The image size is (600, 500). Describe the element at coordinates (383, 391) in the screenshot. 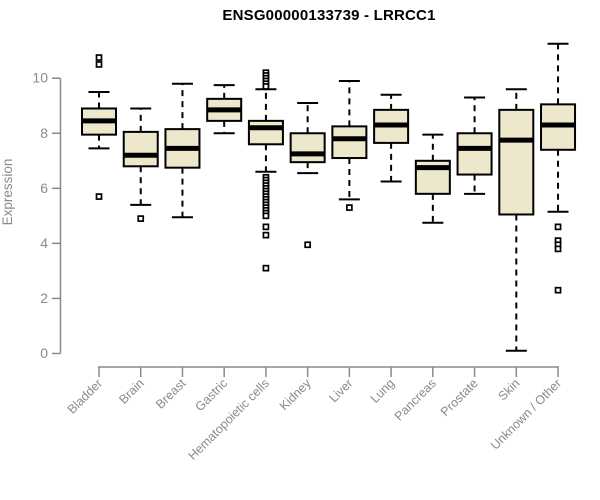

I see `x-tick-label-lung: Lung` at that location.